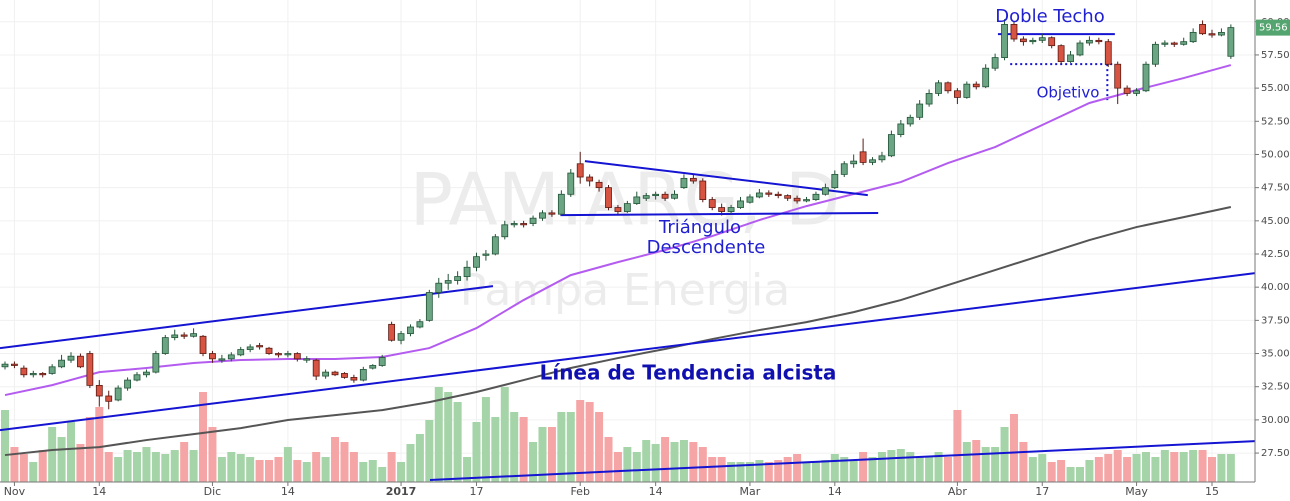 Image resolution: width=1290 pixels, height=501 pixels. What do you see at coordinates (1275, 420) in the screenshot?
I see `y-tick-label: 30.00` at bounding box center [1275, 420].